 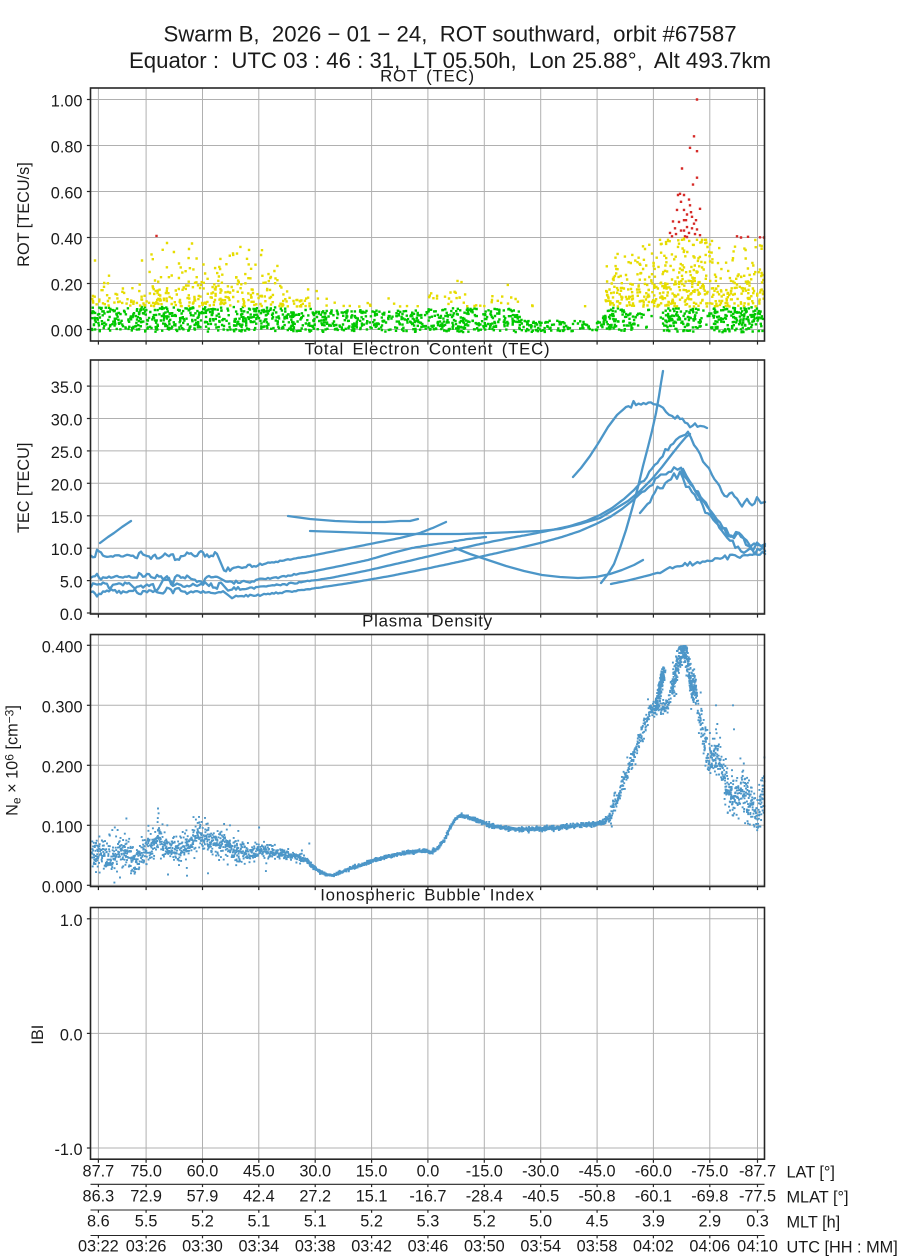 I want to click on svg-text: 04:10, so click(x=757, y=1247).